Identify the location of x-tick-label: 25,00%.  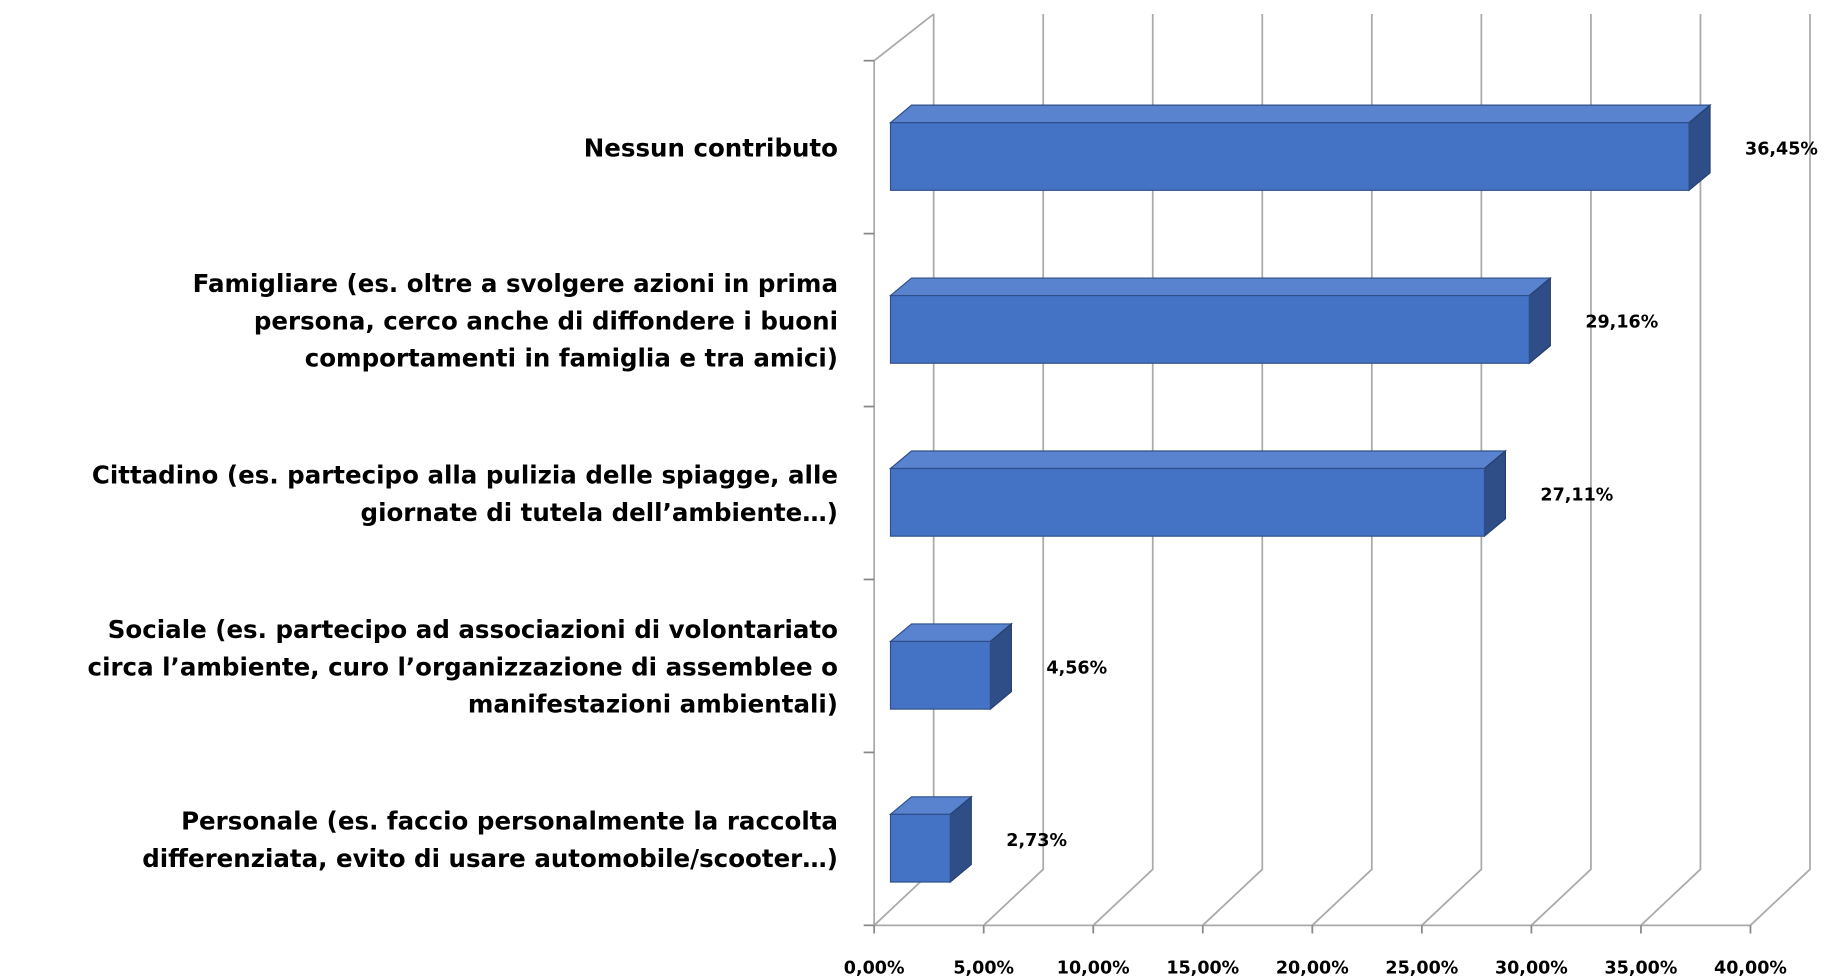
(1421, 968).